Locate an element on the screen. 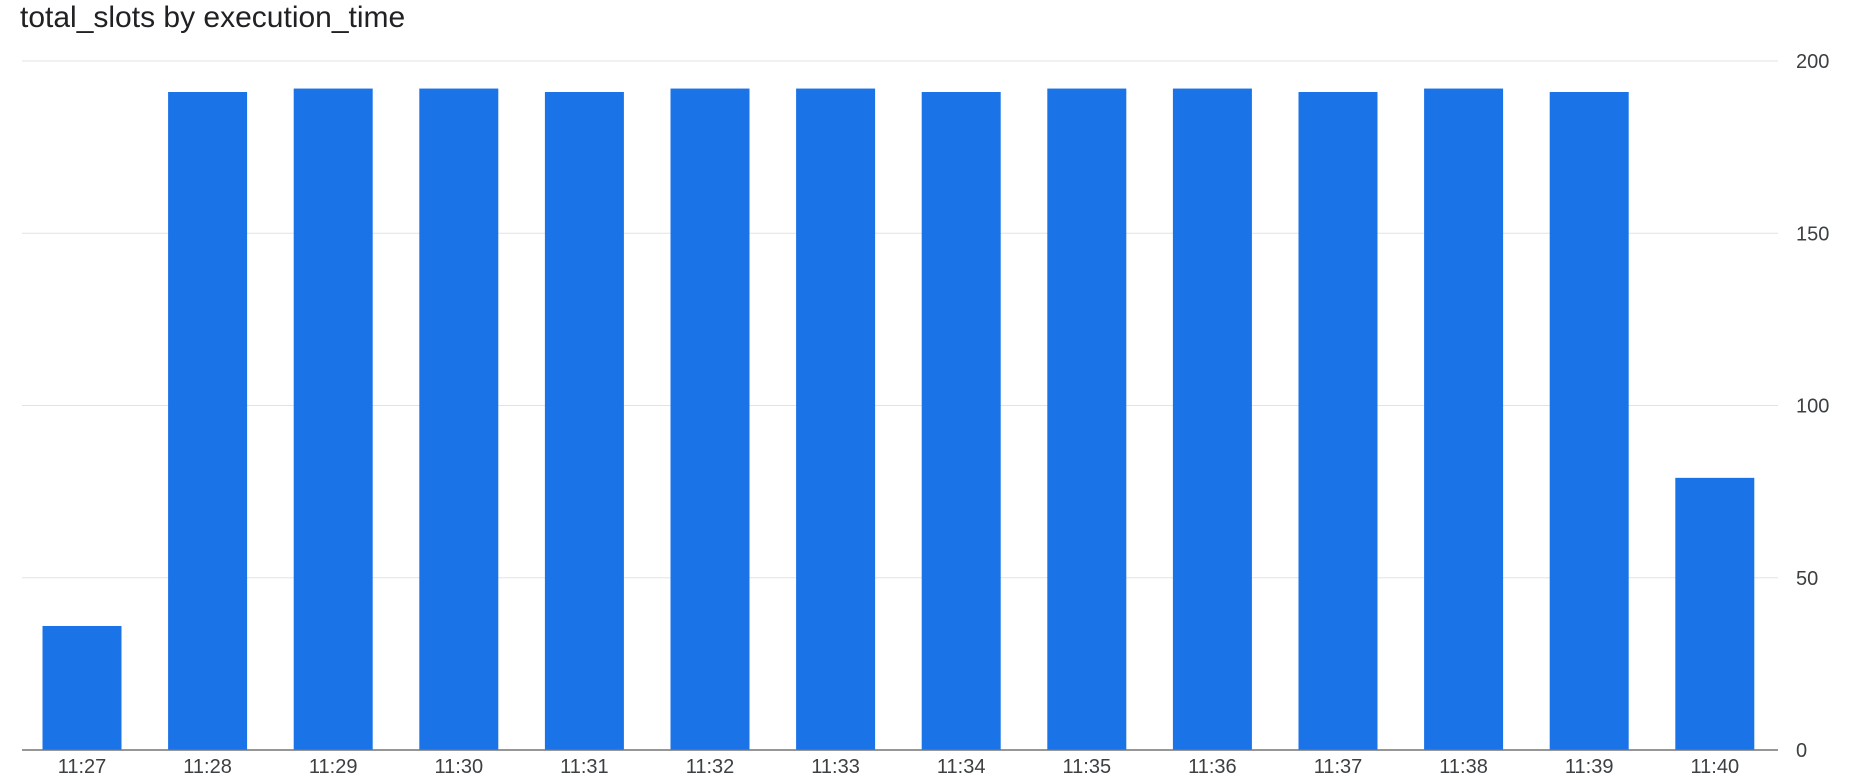 The height and width of the screenshot is (778, 1854). x-tick-label: 11:31 is located at coordinates (584, 767).